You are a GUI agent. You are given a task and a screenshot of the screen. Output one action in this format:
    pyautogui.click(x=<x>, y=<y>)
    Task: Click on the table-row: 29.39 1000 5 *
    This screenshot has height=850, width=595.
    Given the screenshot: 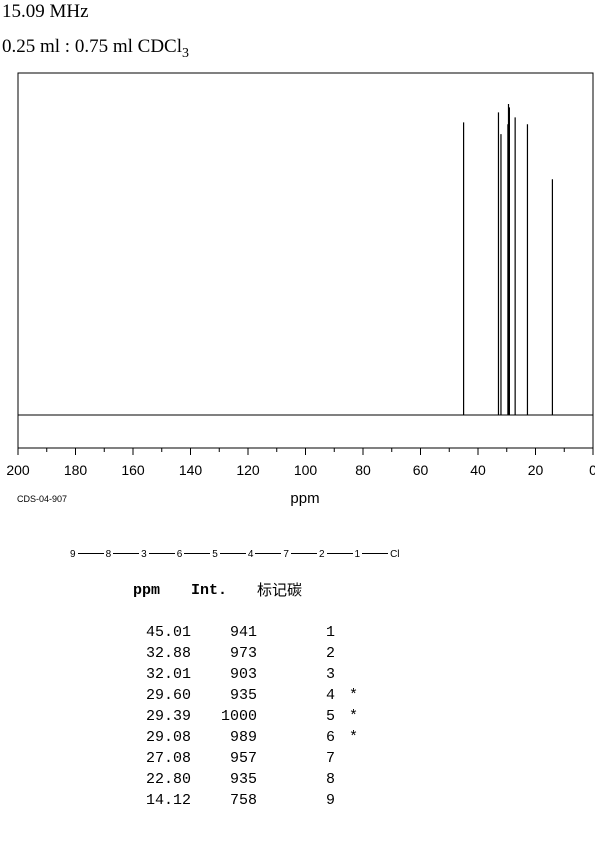 What is the action you would take?
    pyautogui.click(x=261, y=716)
    